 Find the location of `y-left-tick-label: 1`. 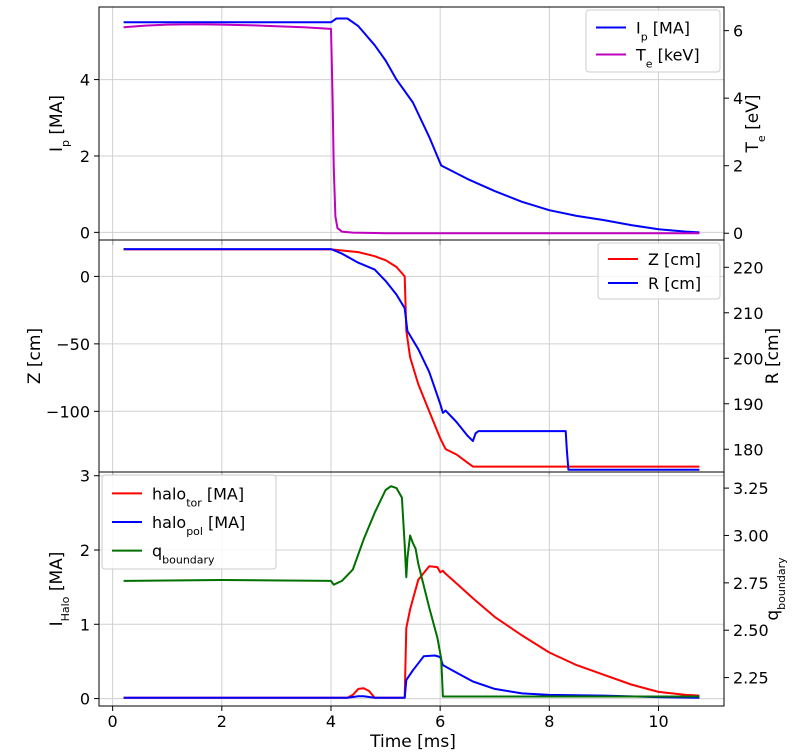

y-left-tick-label: 1 is located at coordinates (85, 624).